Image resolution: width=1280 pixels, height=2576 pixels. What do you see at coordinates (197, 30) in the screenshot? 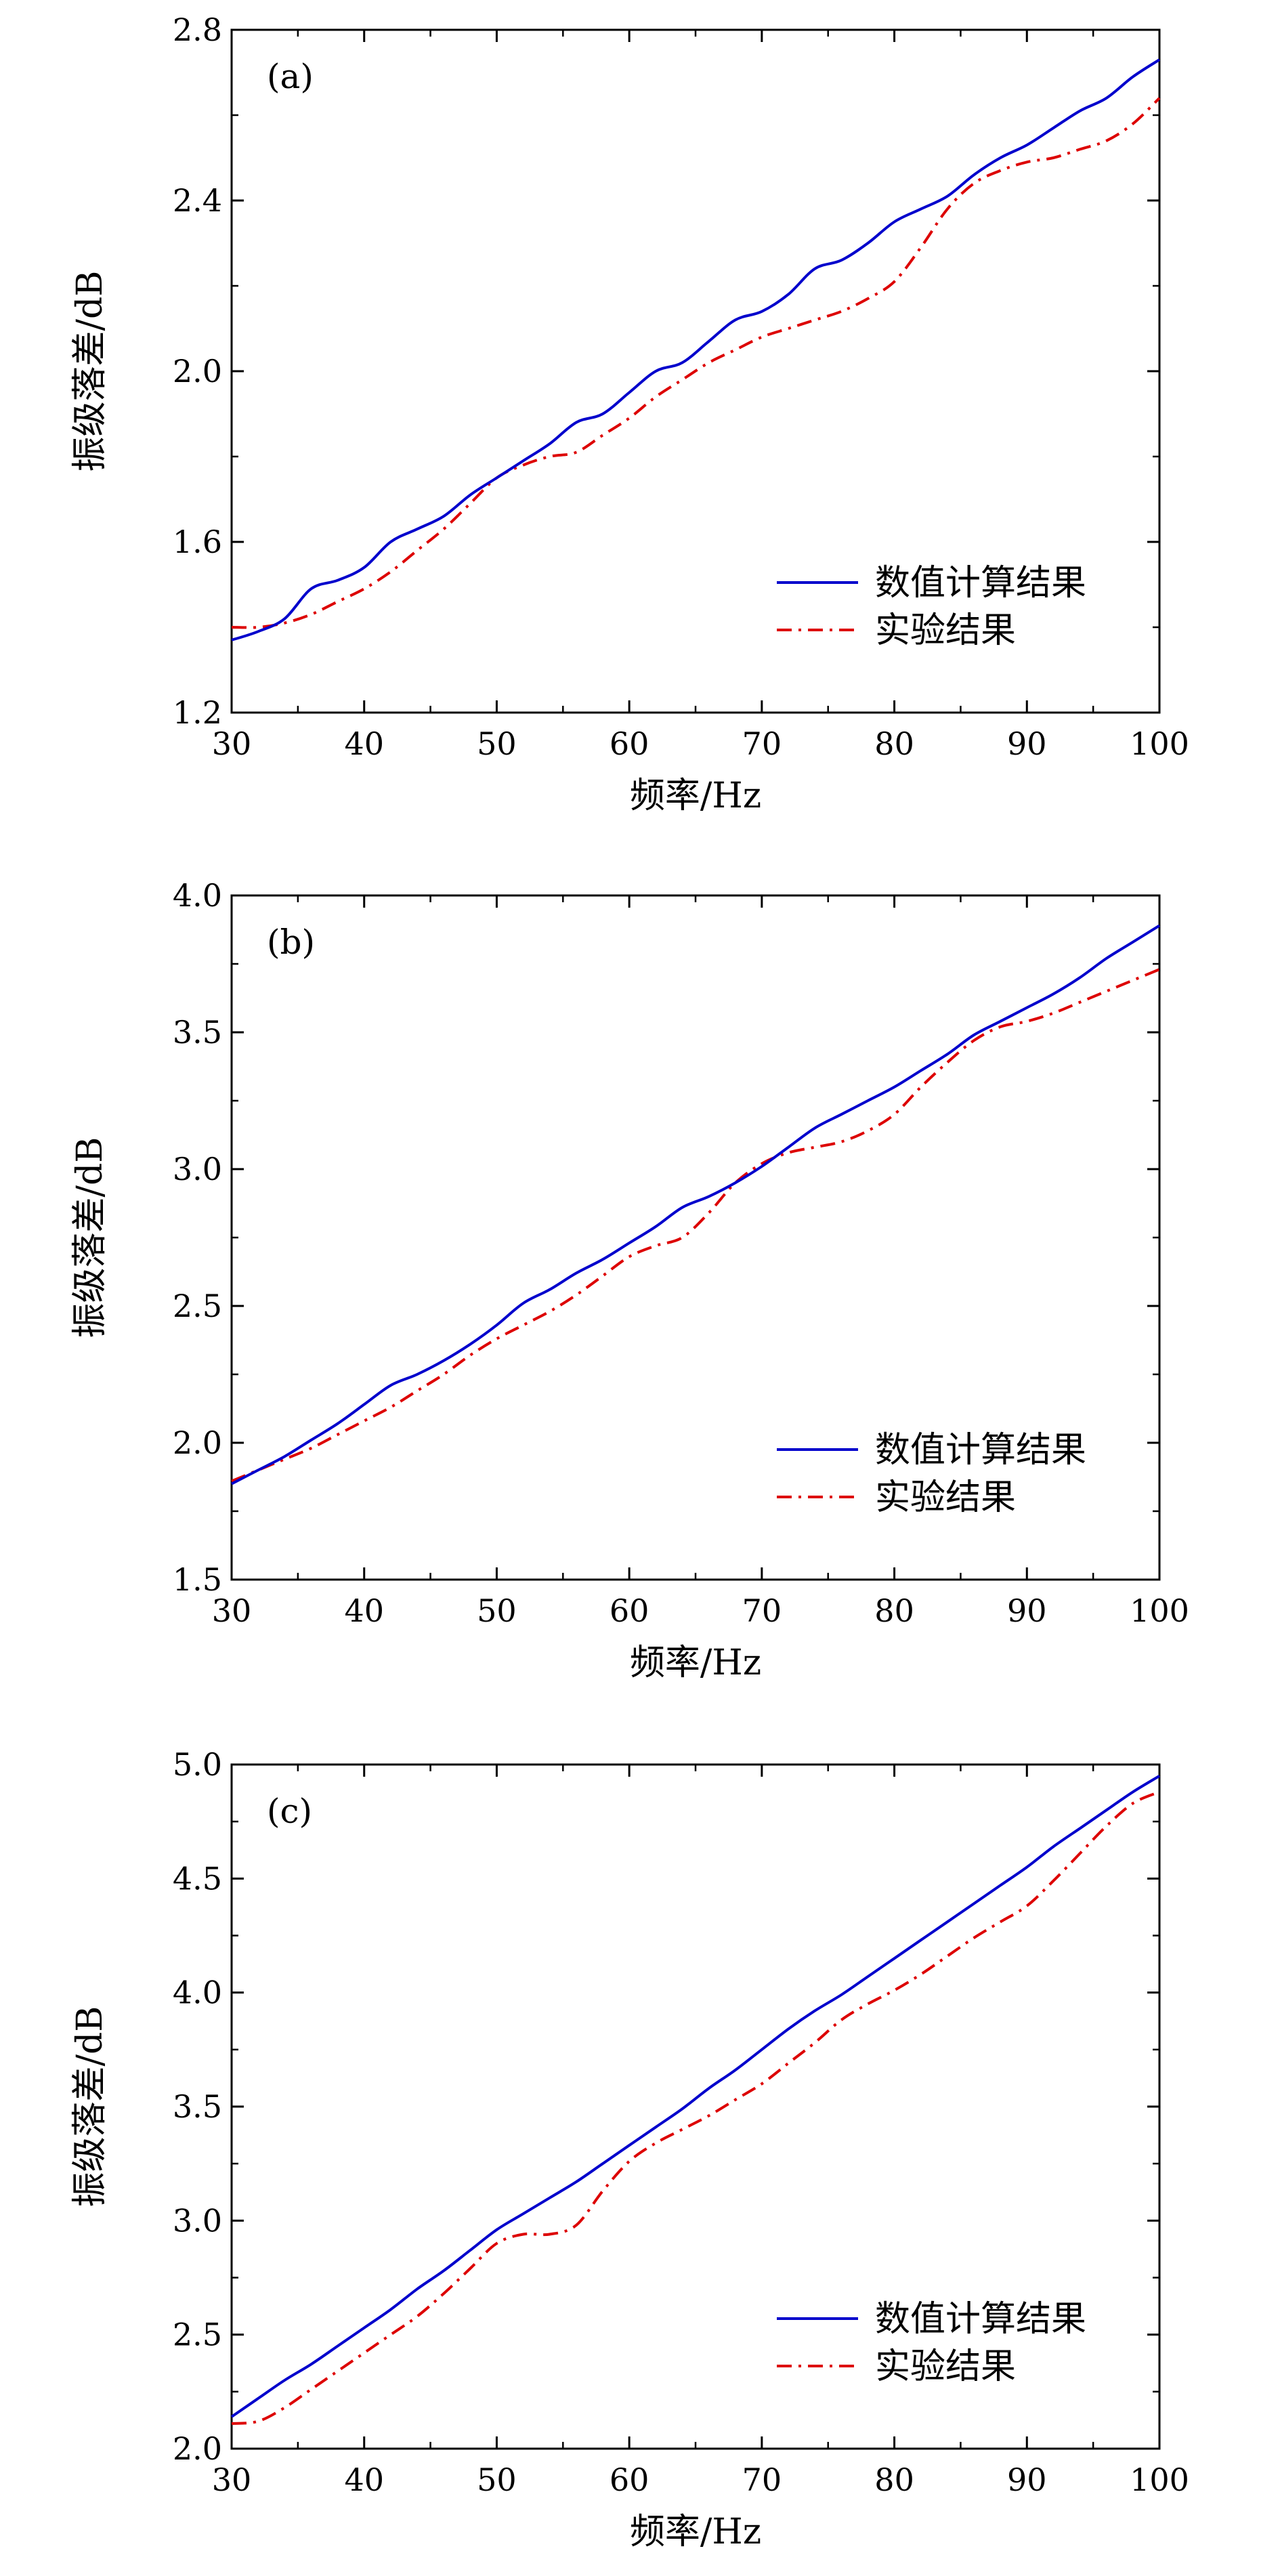
I see `y-tick-label: 2.8` at bounding box center [197, 30].